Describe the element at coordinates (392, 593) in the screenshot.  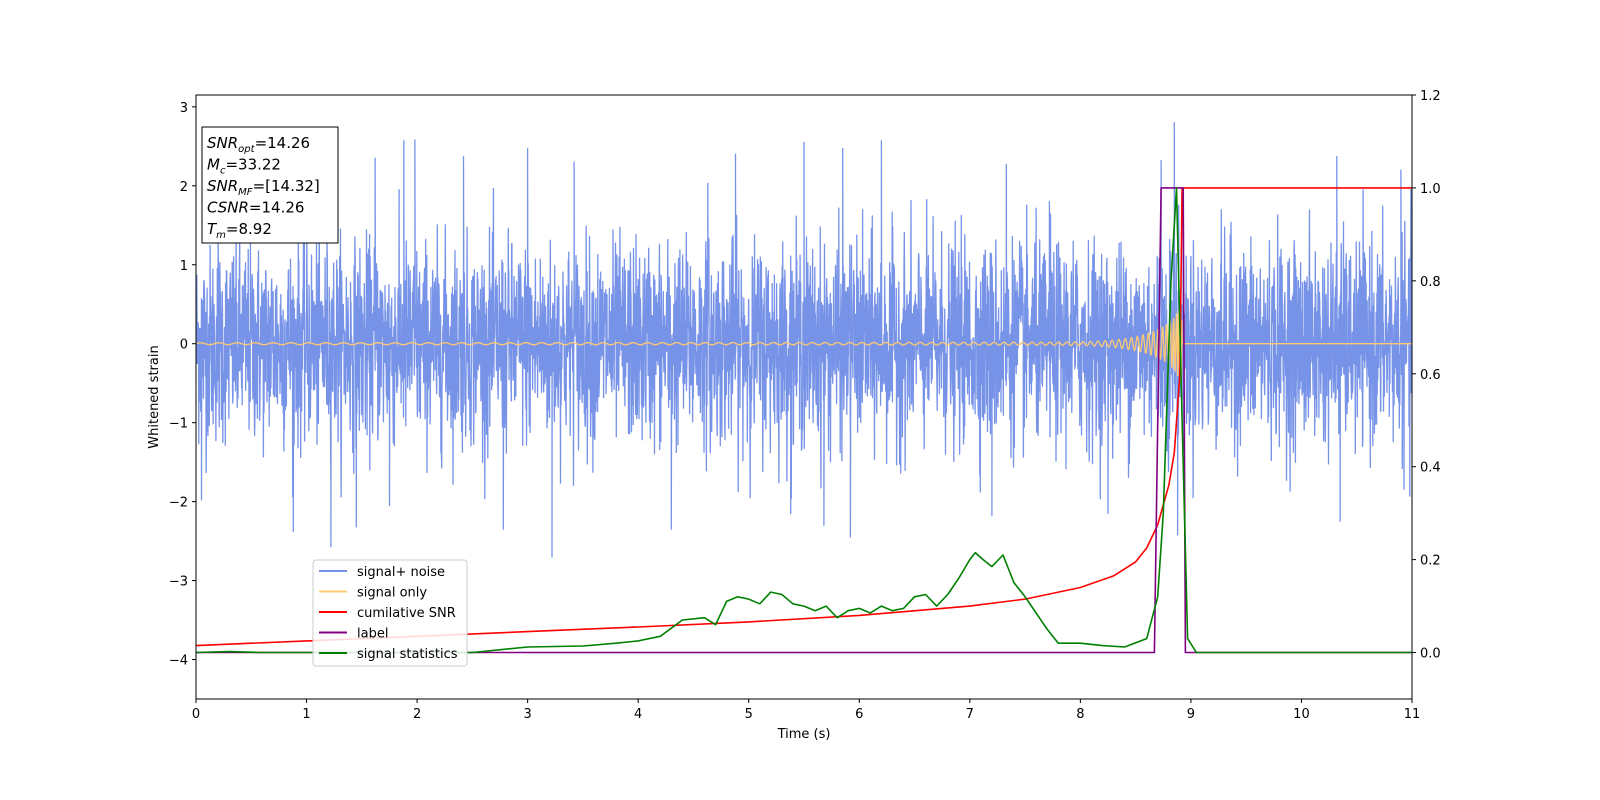
I see `legend-label: signal only` at that location.